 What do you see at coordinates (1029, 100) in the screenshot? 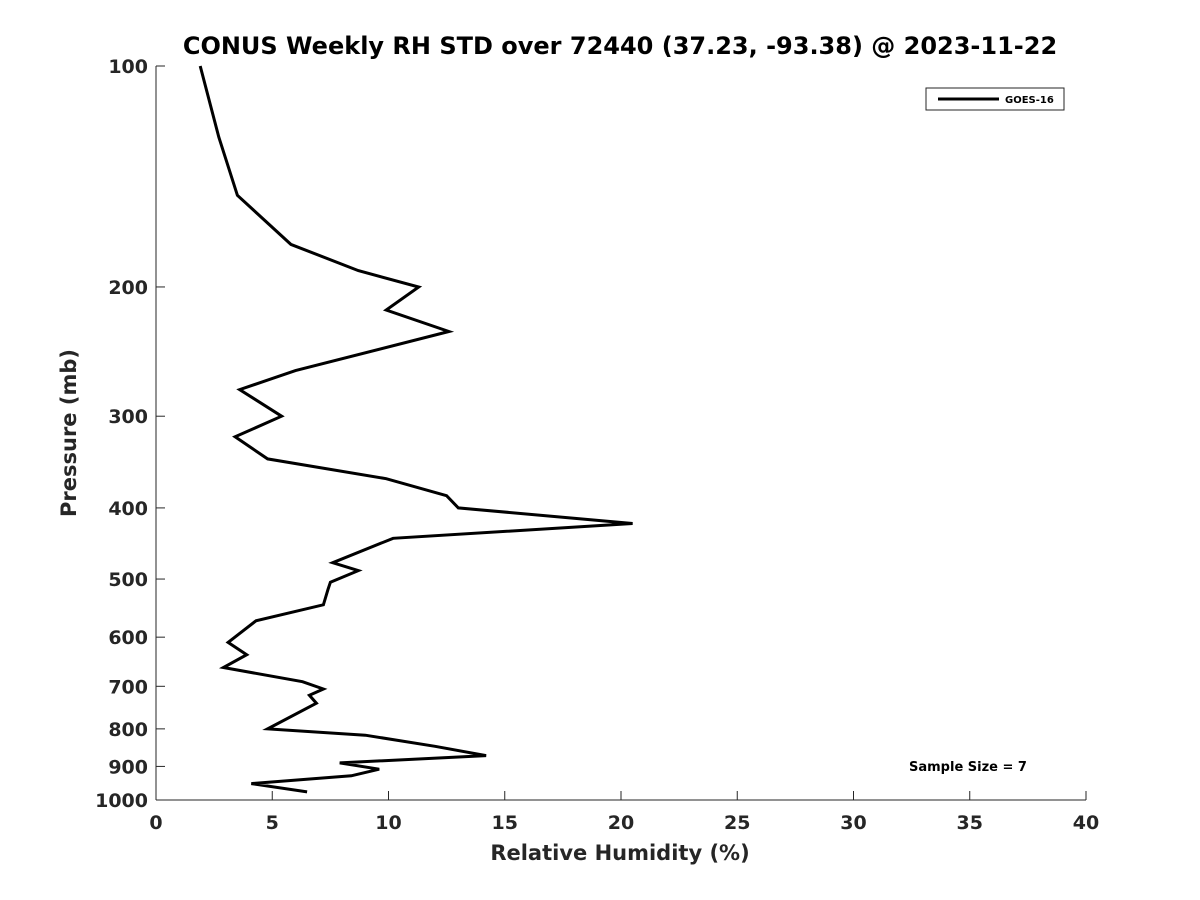
I see `legend-label-goes-16: GOES-16` at bounding box center [1029, 100].